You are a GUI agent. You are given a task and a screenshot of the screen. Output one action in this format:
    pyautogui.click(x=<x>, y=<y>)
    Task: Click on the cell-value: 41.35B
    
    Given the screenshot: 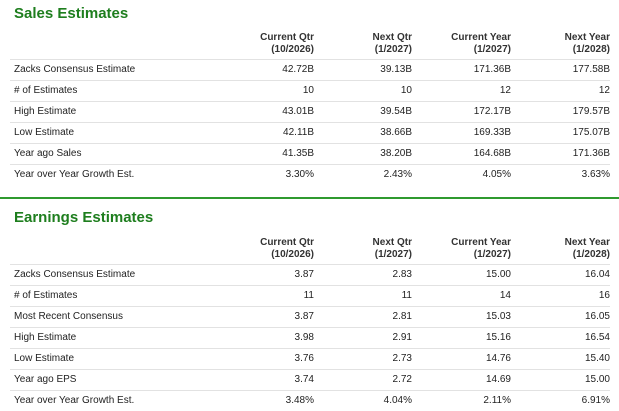 What is the action you would take?
    pyautogui.click(x=261, y=154)
    